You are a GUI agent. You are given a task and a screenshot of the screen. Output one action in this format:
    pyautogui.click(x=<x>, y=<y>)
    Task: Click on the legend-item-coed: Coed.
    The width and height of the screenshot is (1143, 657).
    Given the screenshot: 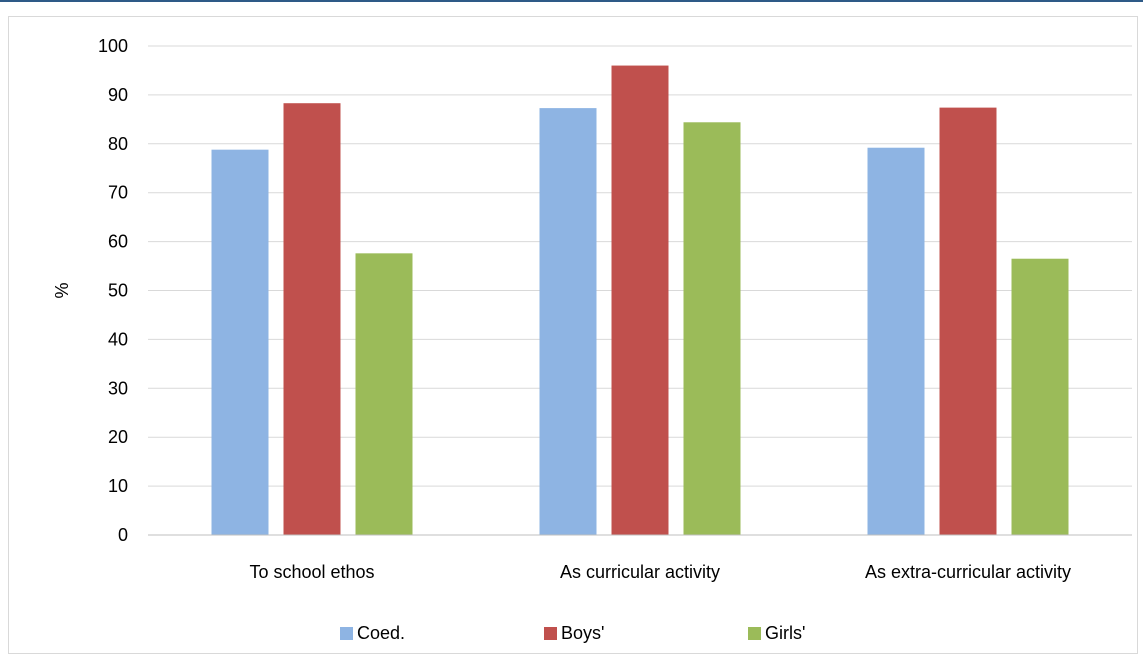 What is the action you would take?
    pyautogui.click(x=372, y=633)
    